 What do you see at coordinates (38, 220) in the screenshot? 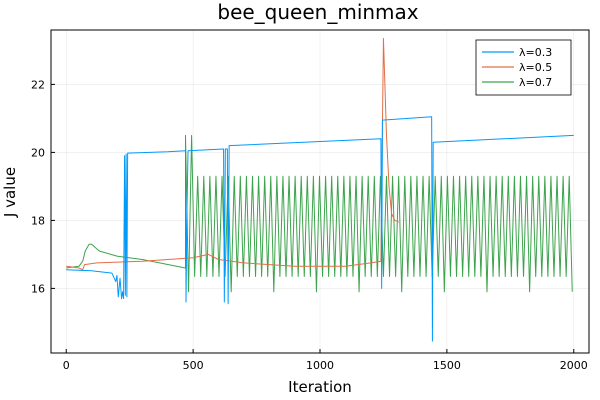
I see `y-tick-label: 18` at bounding box center [38, 220].